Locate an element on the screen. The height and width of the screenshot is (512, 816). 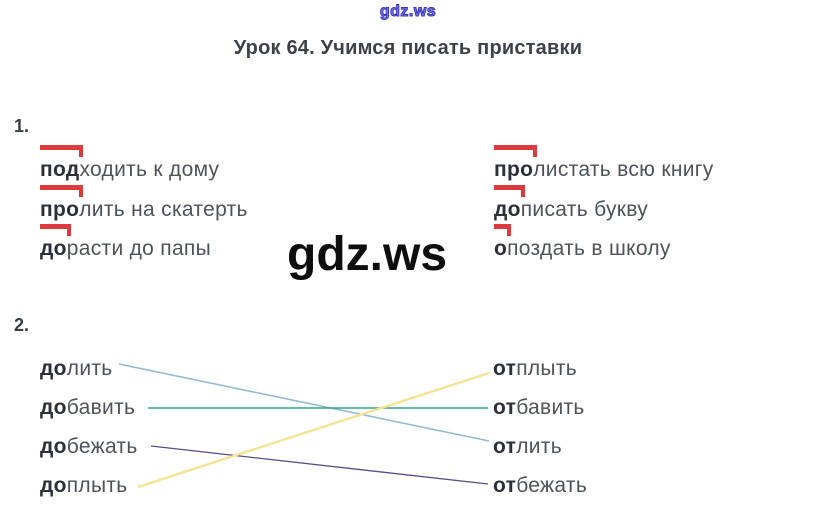
ex1-word-podhodit: подходить к дому is located at coordinates (130, 163).